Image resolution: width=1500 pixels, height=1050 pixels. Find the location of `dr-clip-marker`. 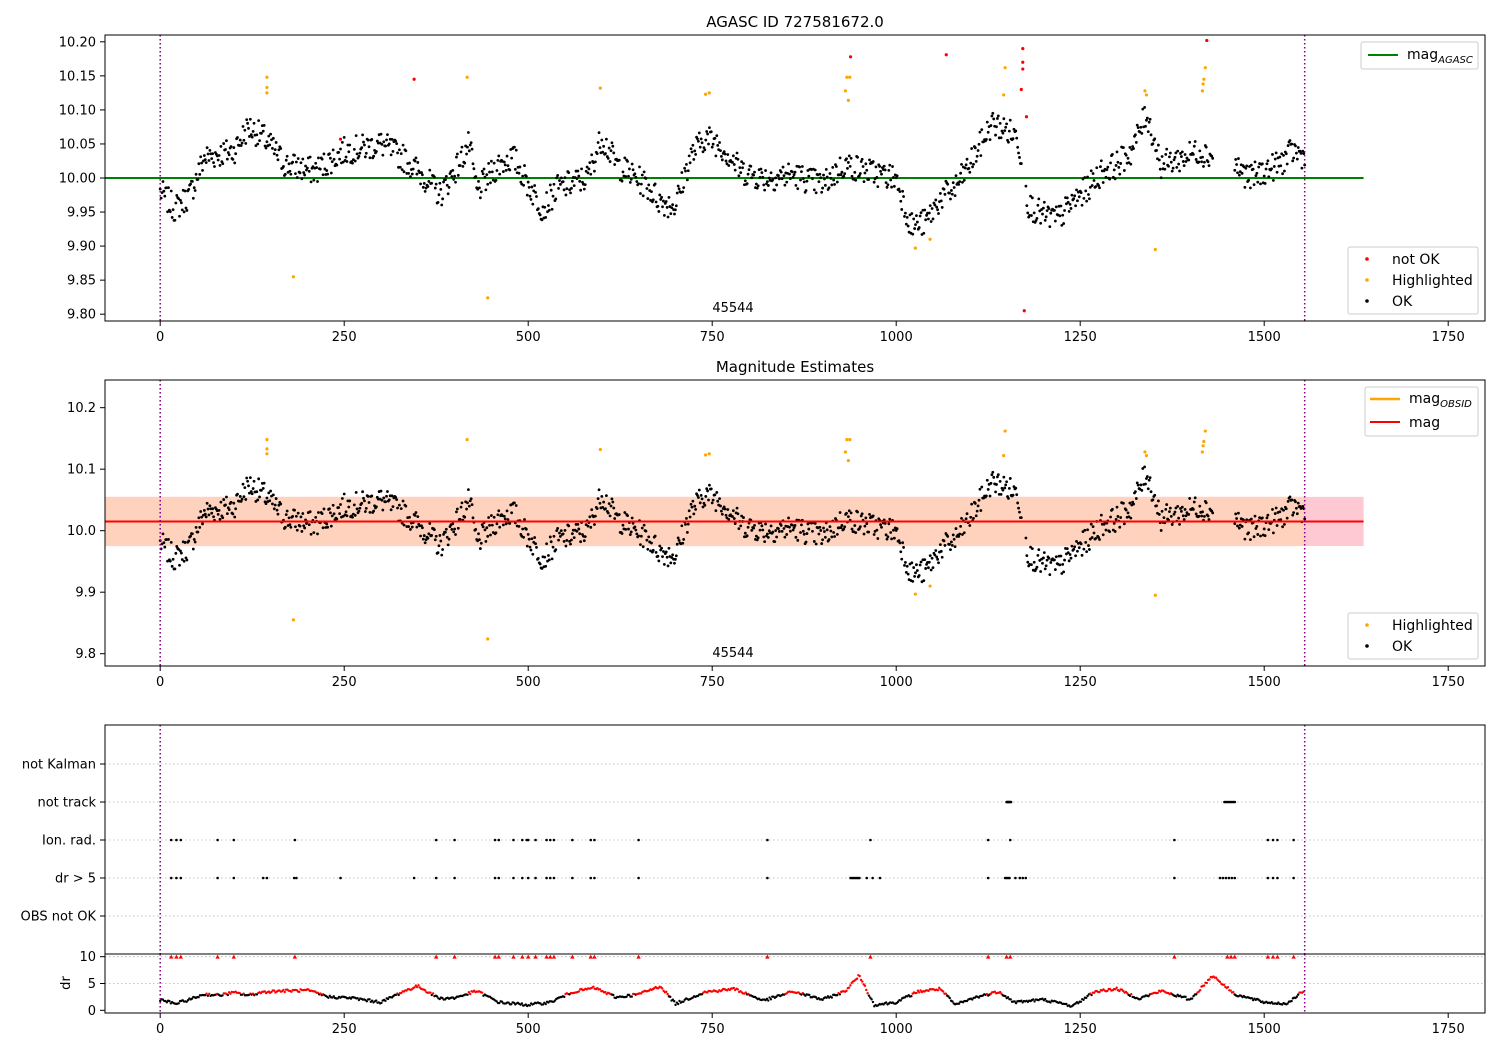

dr-clip-marker is located at coordinates (554, 956).